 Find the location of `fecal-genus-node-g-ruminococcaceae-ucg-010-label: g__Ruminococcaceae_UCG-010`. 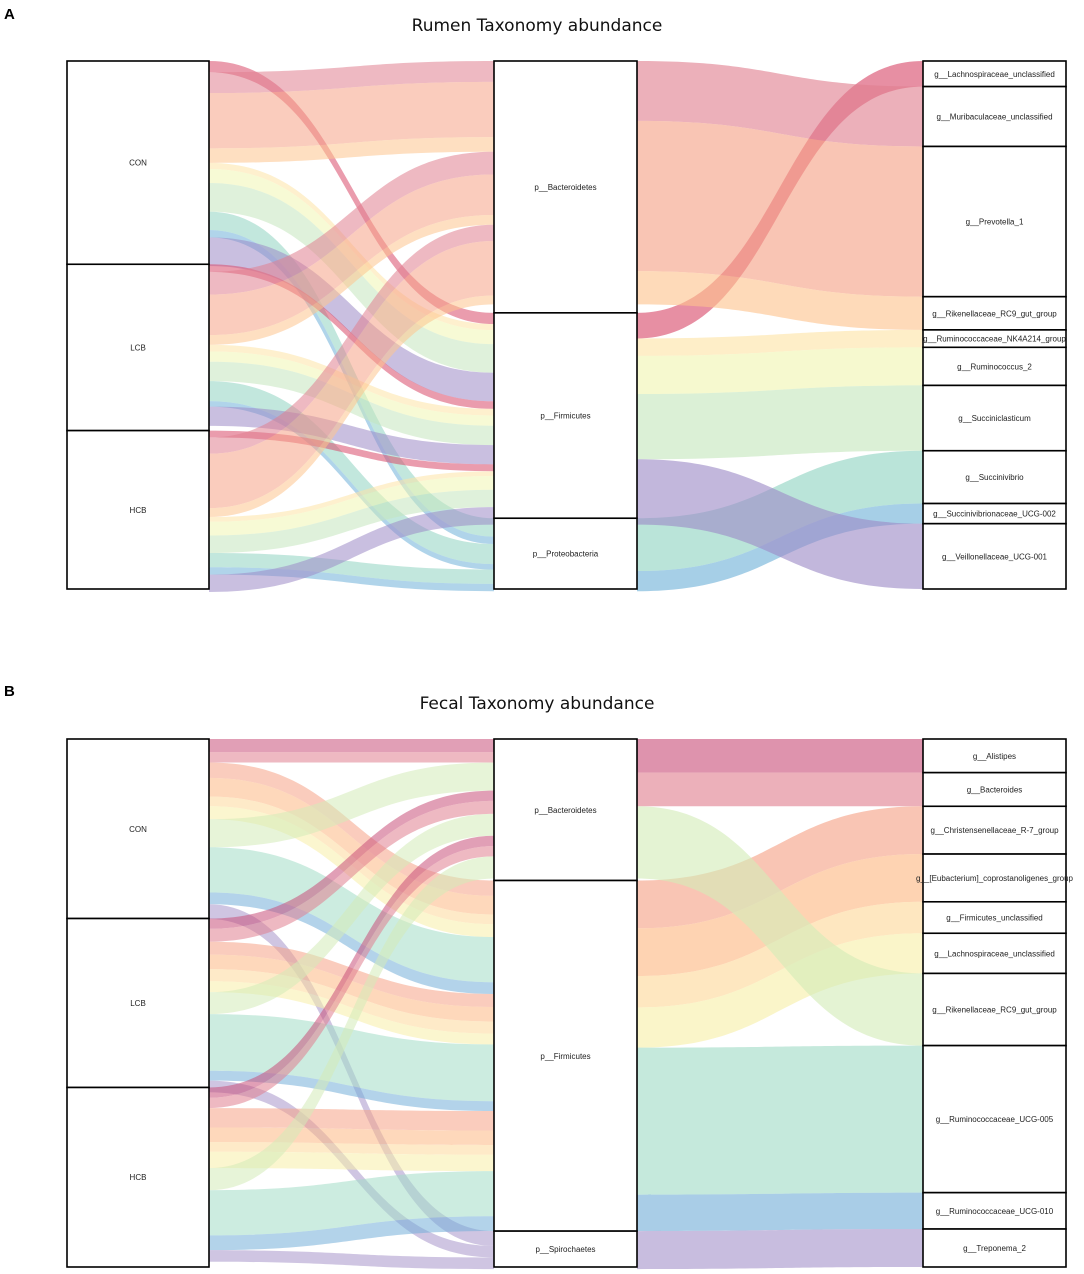

fecal-genus-node-g-ruminococcaceae-ucg-010-label: g__Ruminococcaceae_UCG-010 is located at coordinates (995, 1211).